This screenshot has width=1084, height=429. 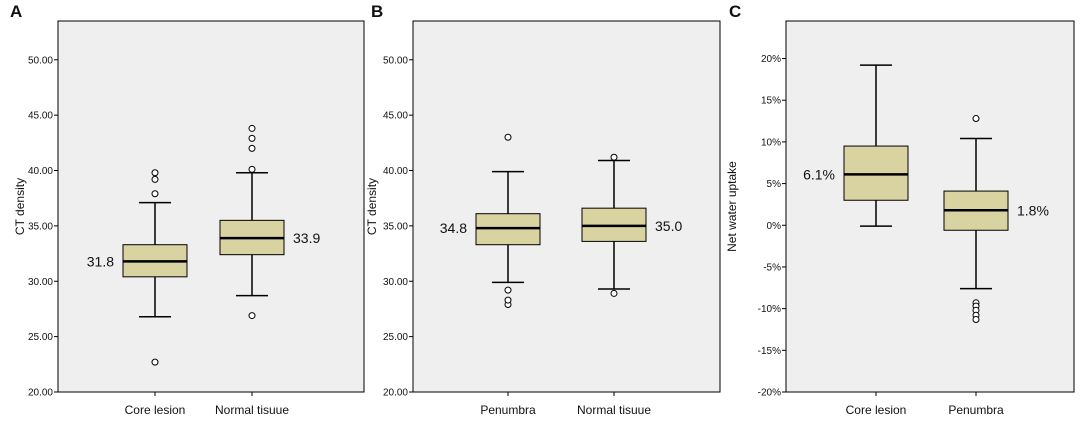 What do you see at coordinates (769, 351) in the screenshot?
I see `panel-c-y-tick-label: -15%` at bounding box center [769, 351].